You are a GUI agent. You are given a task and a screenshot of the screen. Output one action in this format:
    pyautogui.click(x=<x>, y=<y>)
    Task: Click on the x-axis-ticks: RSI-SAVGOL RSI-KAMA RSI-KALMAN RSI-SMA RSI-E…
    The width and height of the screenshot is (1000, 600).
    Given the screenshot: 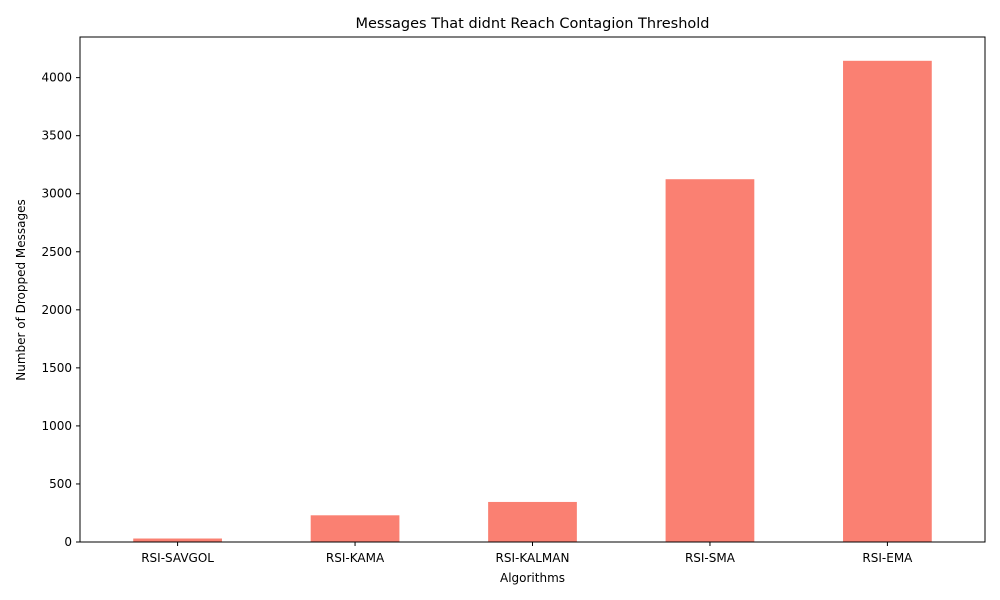 What is the action you would take?
    pyautogui.click(x=527, y=553)
    